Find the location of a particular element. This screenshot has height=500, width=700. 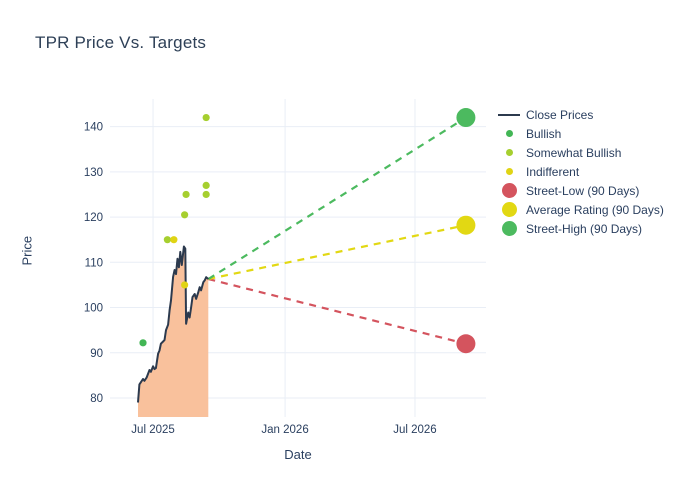

legend-item-label: Indifferent is located at coordinates (553, 171).